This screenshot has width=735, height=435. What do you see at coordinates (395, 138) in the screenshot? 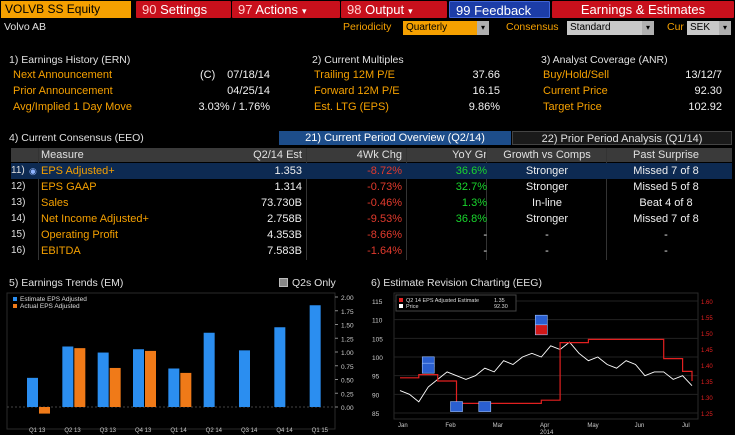
I see `tab-current-period: 21) Current Period Overview (Q2/14)` at bounding box center [395, 138].